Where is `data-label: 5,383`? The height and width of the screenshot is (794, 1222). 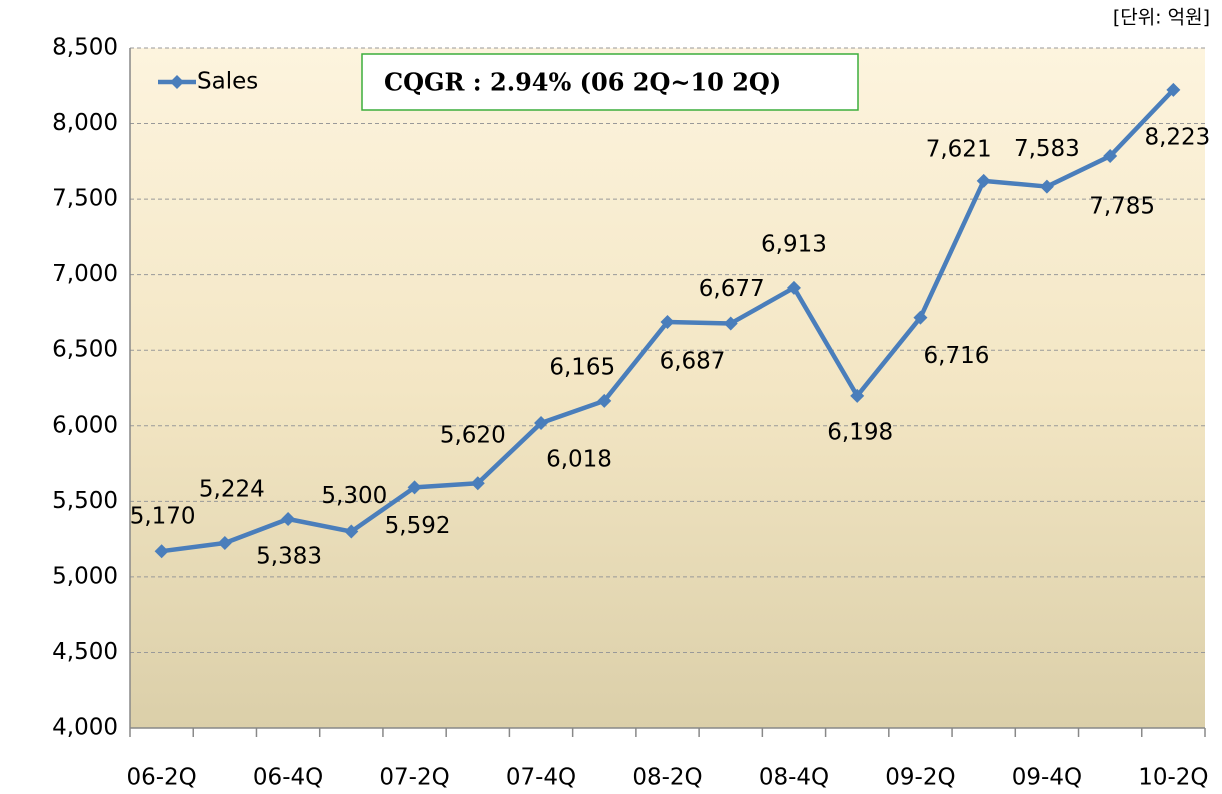 data-label: 5,383 is located at coordinates (289, 557).